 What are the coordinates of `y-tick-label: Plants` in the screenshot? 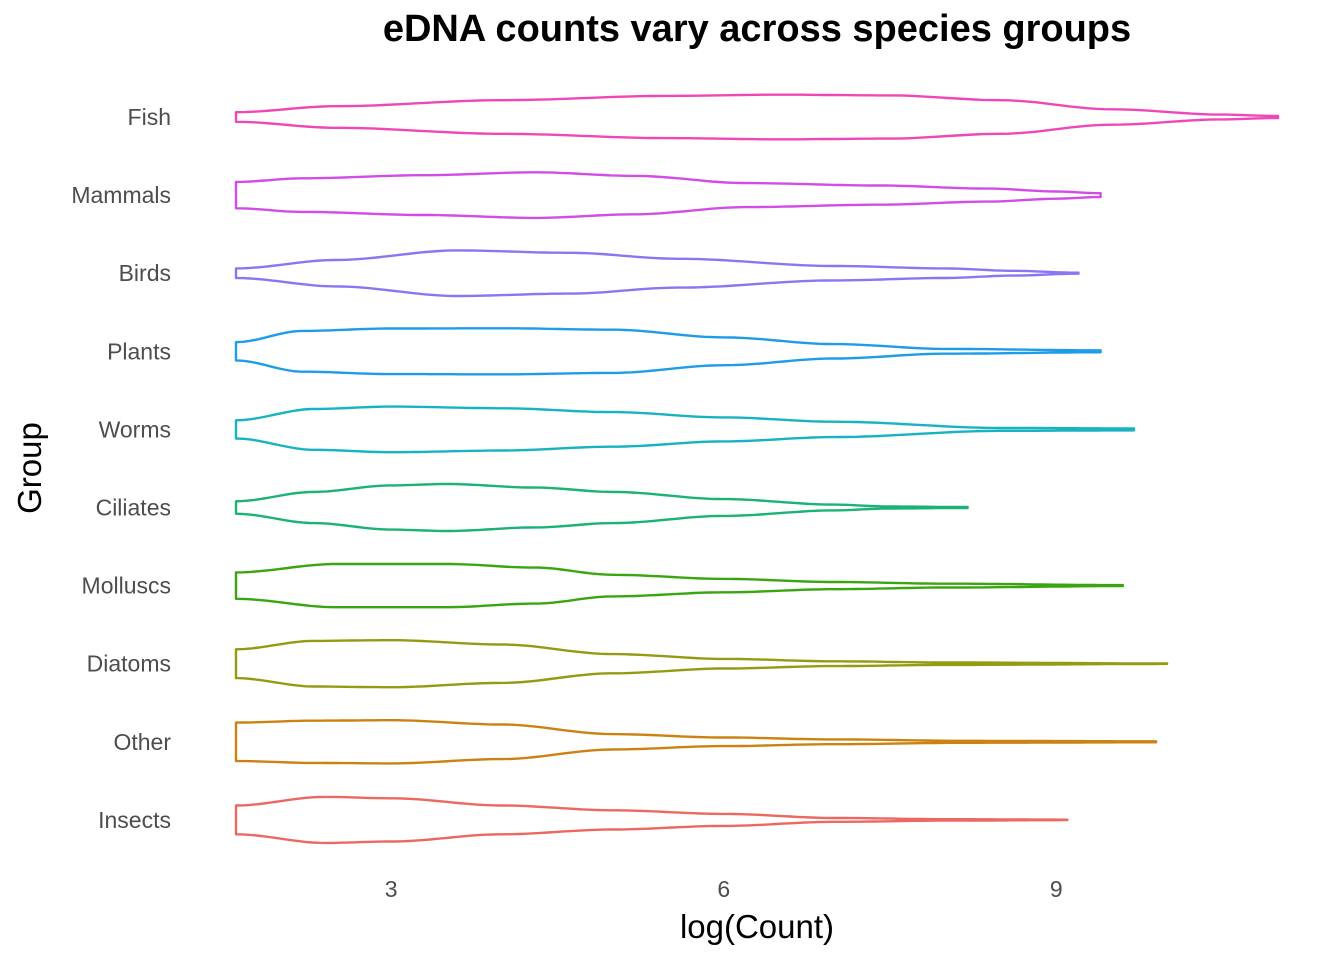 It's located at (139, 351).